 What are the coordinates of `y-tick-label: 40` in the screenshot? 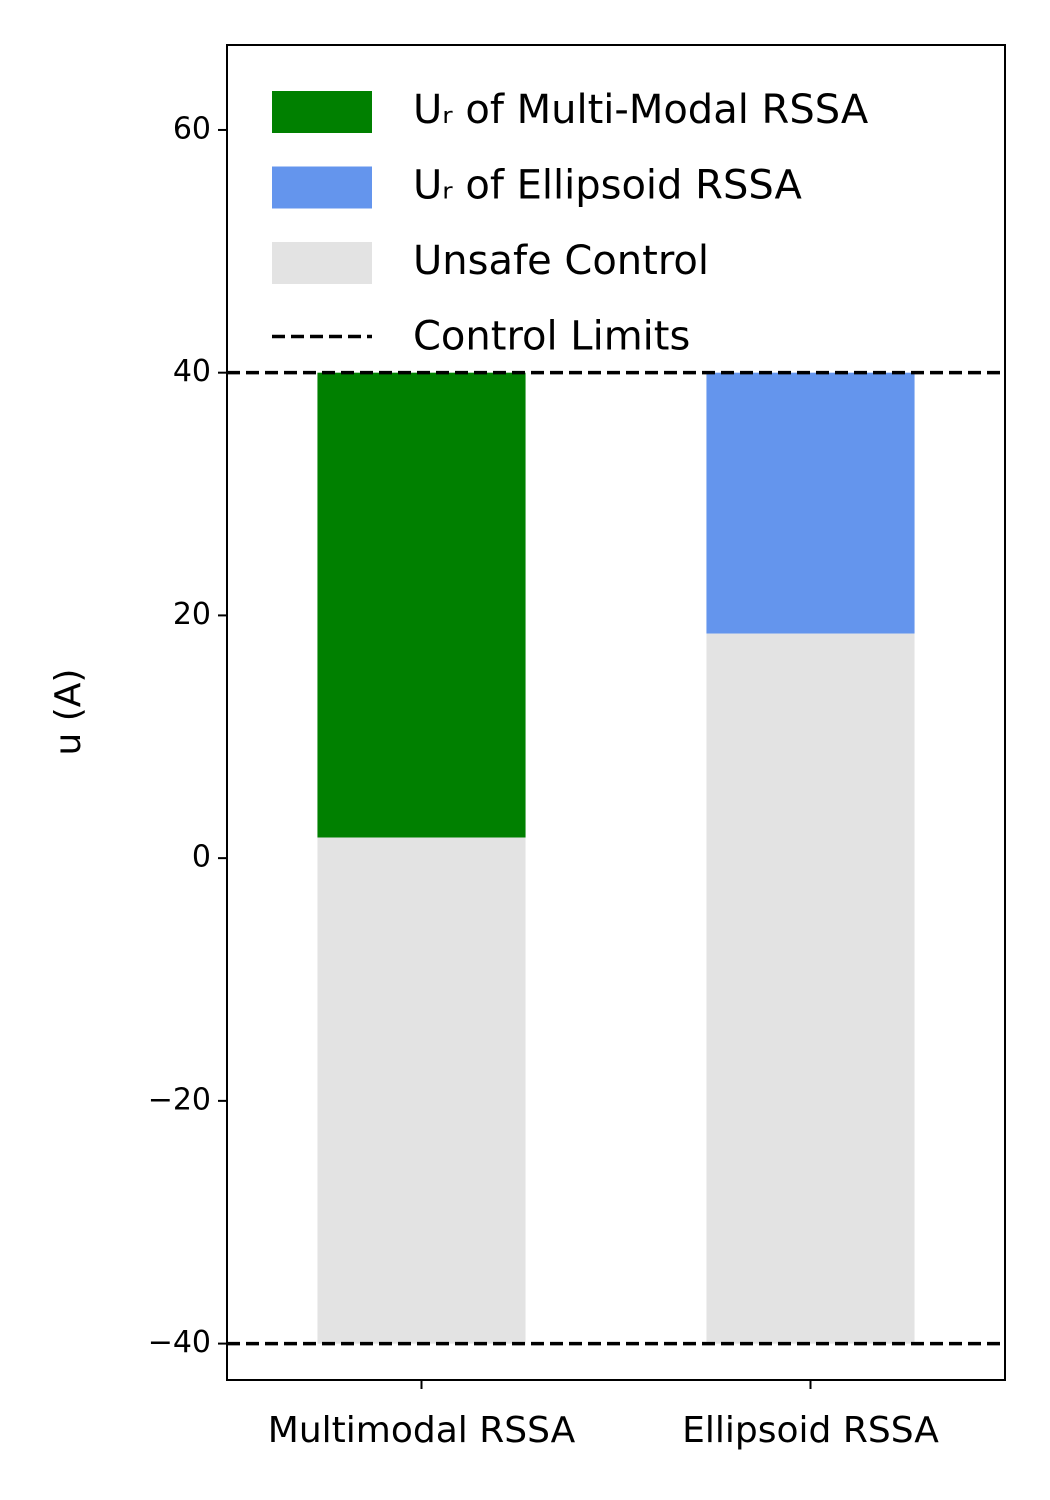 It's located at (192, 371).